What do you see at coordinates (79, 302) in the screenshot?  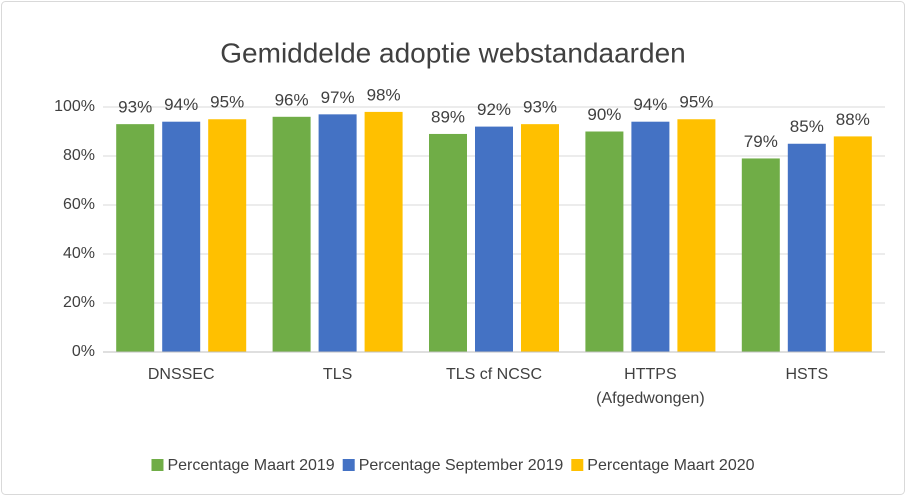 I see `y-tick-label: 20%` at bounding box center [79, 302].